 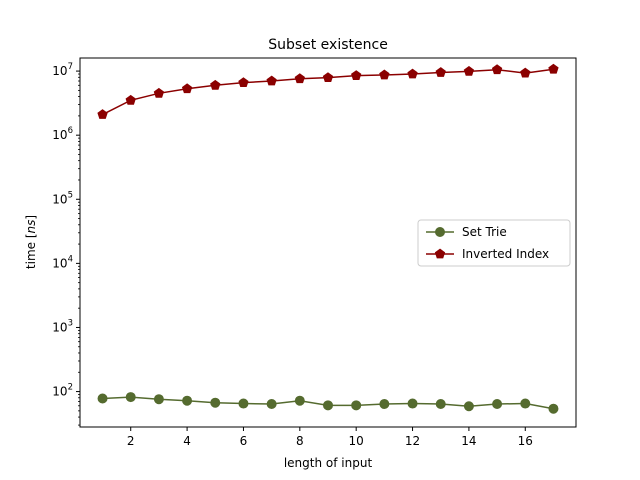 I want to click on x-tick-label: 10, so click(x=356, y=441).